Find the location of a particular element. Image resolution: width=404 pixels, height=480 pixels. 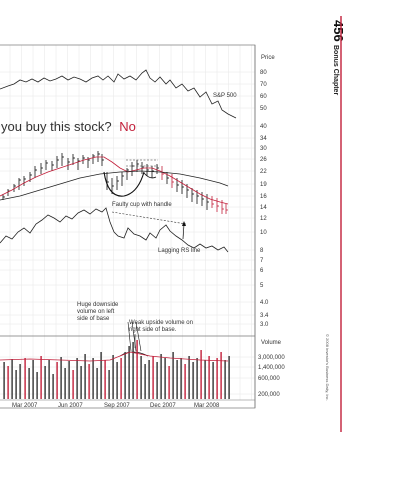

chapter-label: Bonus Chapter is located at coordinates (335, 70).